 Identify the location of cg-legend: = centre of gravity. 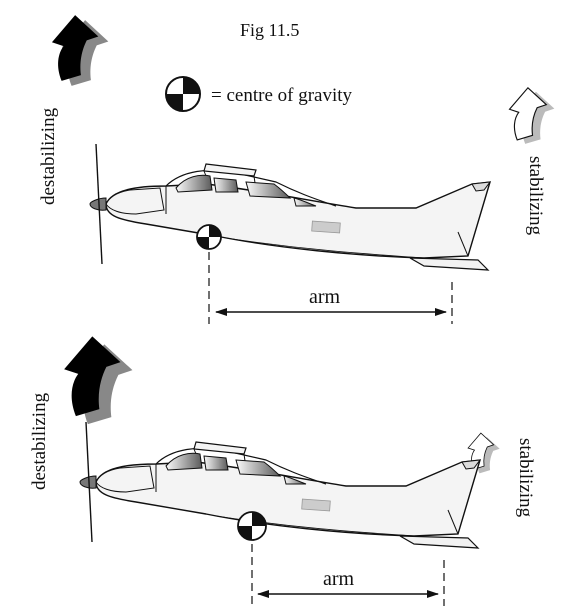
(259, 94).